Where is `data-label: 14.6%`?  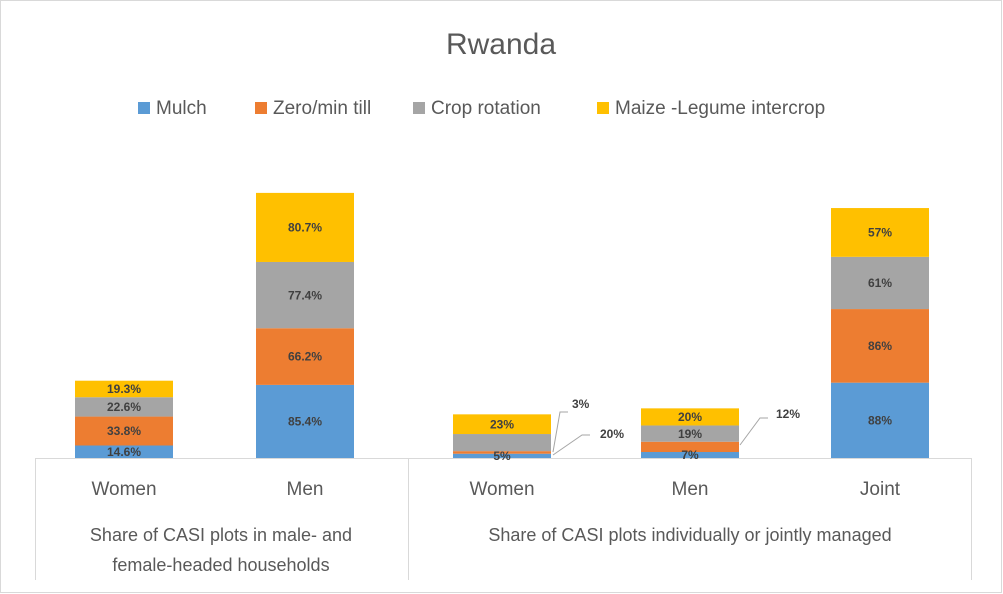
data-label: 14.6% is located at coordinates (124, 452).